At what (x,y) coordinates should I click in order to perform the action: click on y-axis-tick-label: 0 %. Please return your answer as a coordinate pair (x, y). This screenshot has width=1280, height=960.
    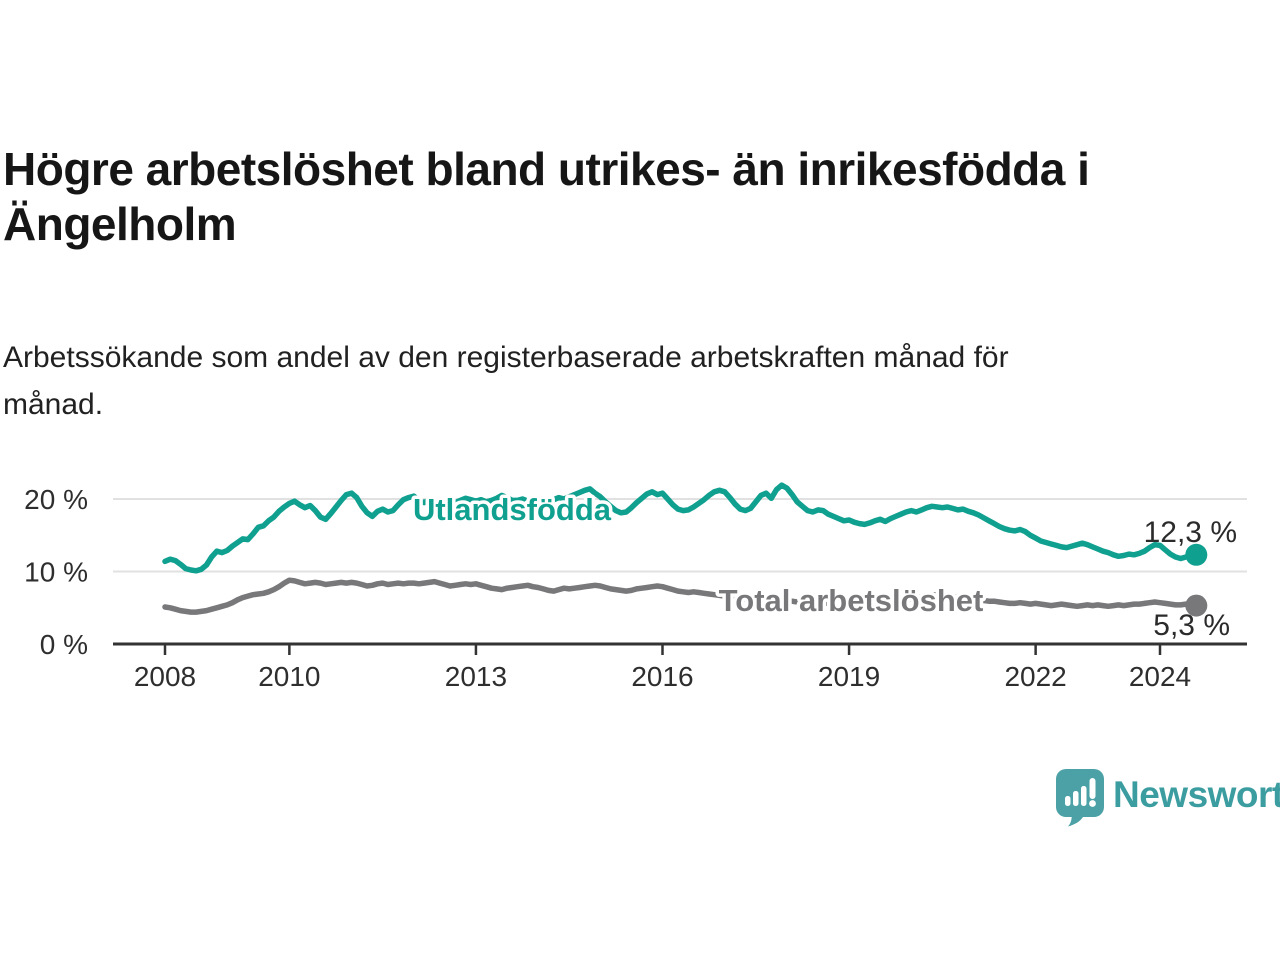
    Looking at the image, I should click on (64, 644).